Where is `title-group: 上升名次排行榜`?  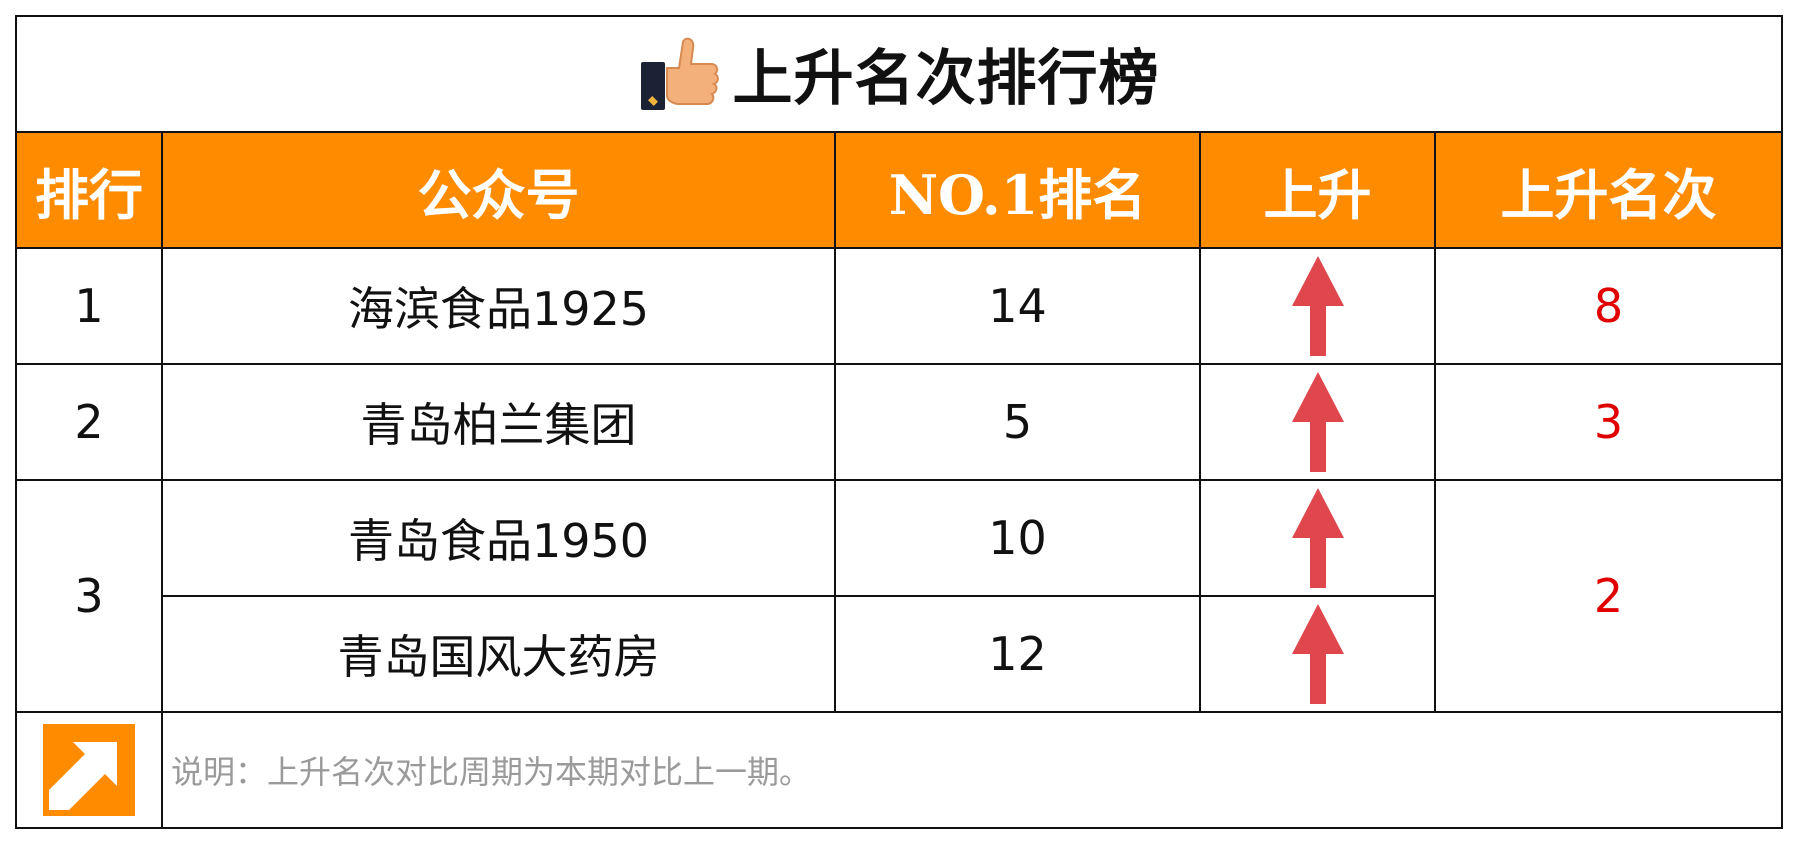 title-group: 上升名次排行榜 is located at coordinates (899, 73).